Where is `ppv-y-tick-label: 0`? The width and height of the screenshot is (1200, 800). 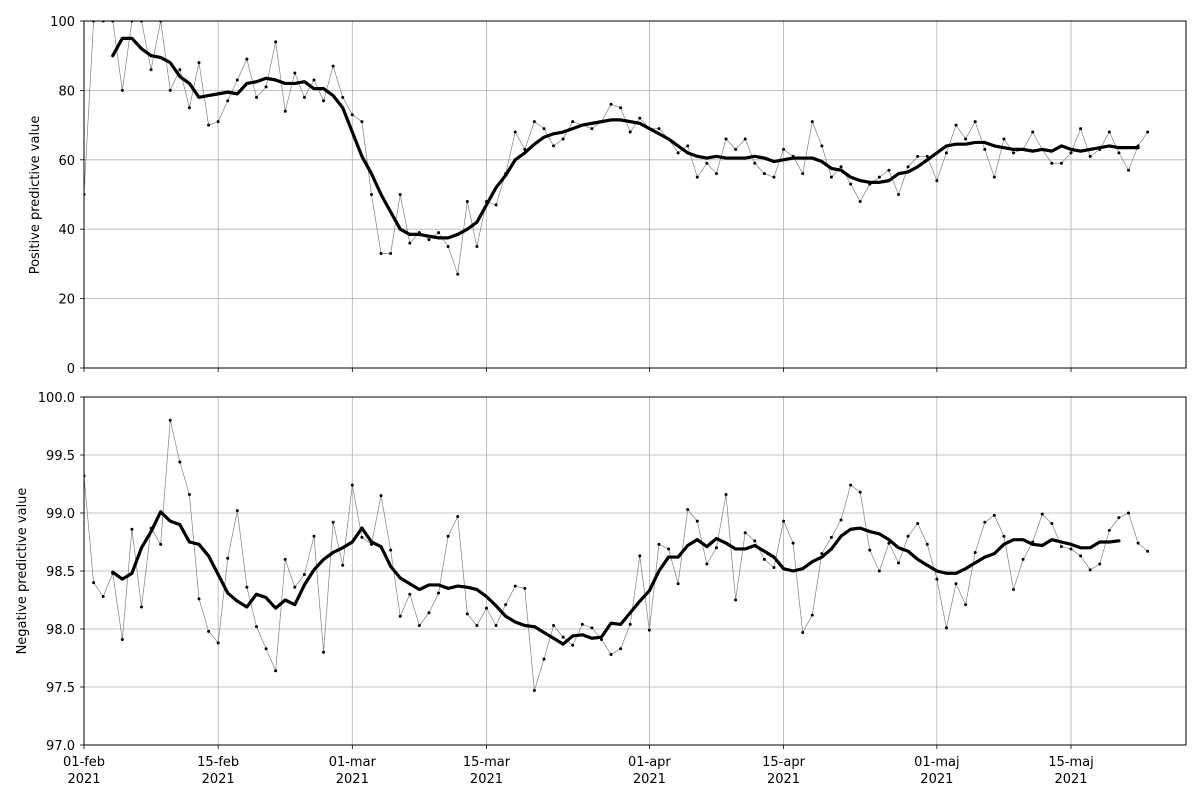
ppv-y-tick-label: 0 is located at coordinates (71, 369).